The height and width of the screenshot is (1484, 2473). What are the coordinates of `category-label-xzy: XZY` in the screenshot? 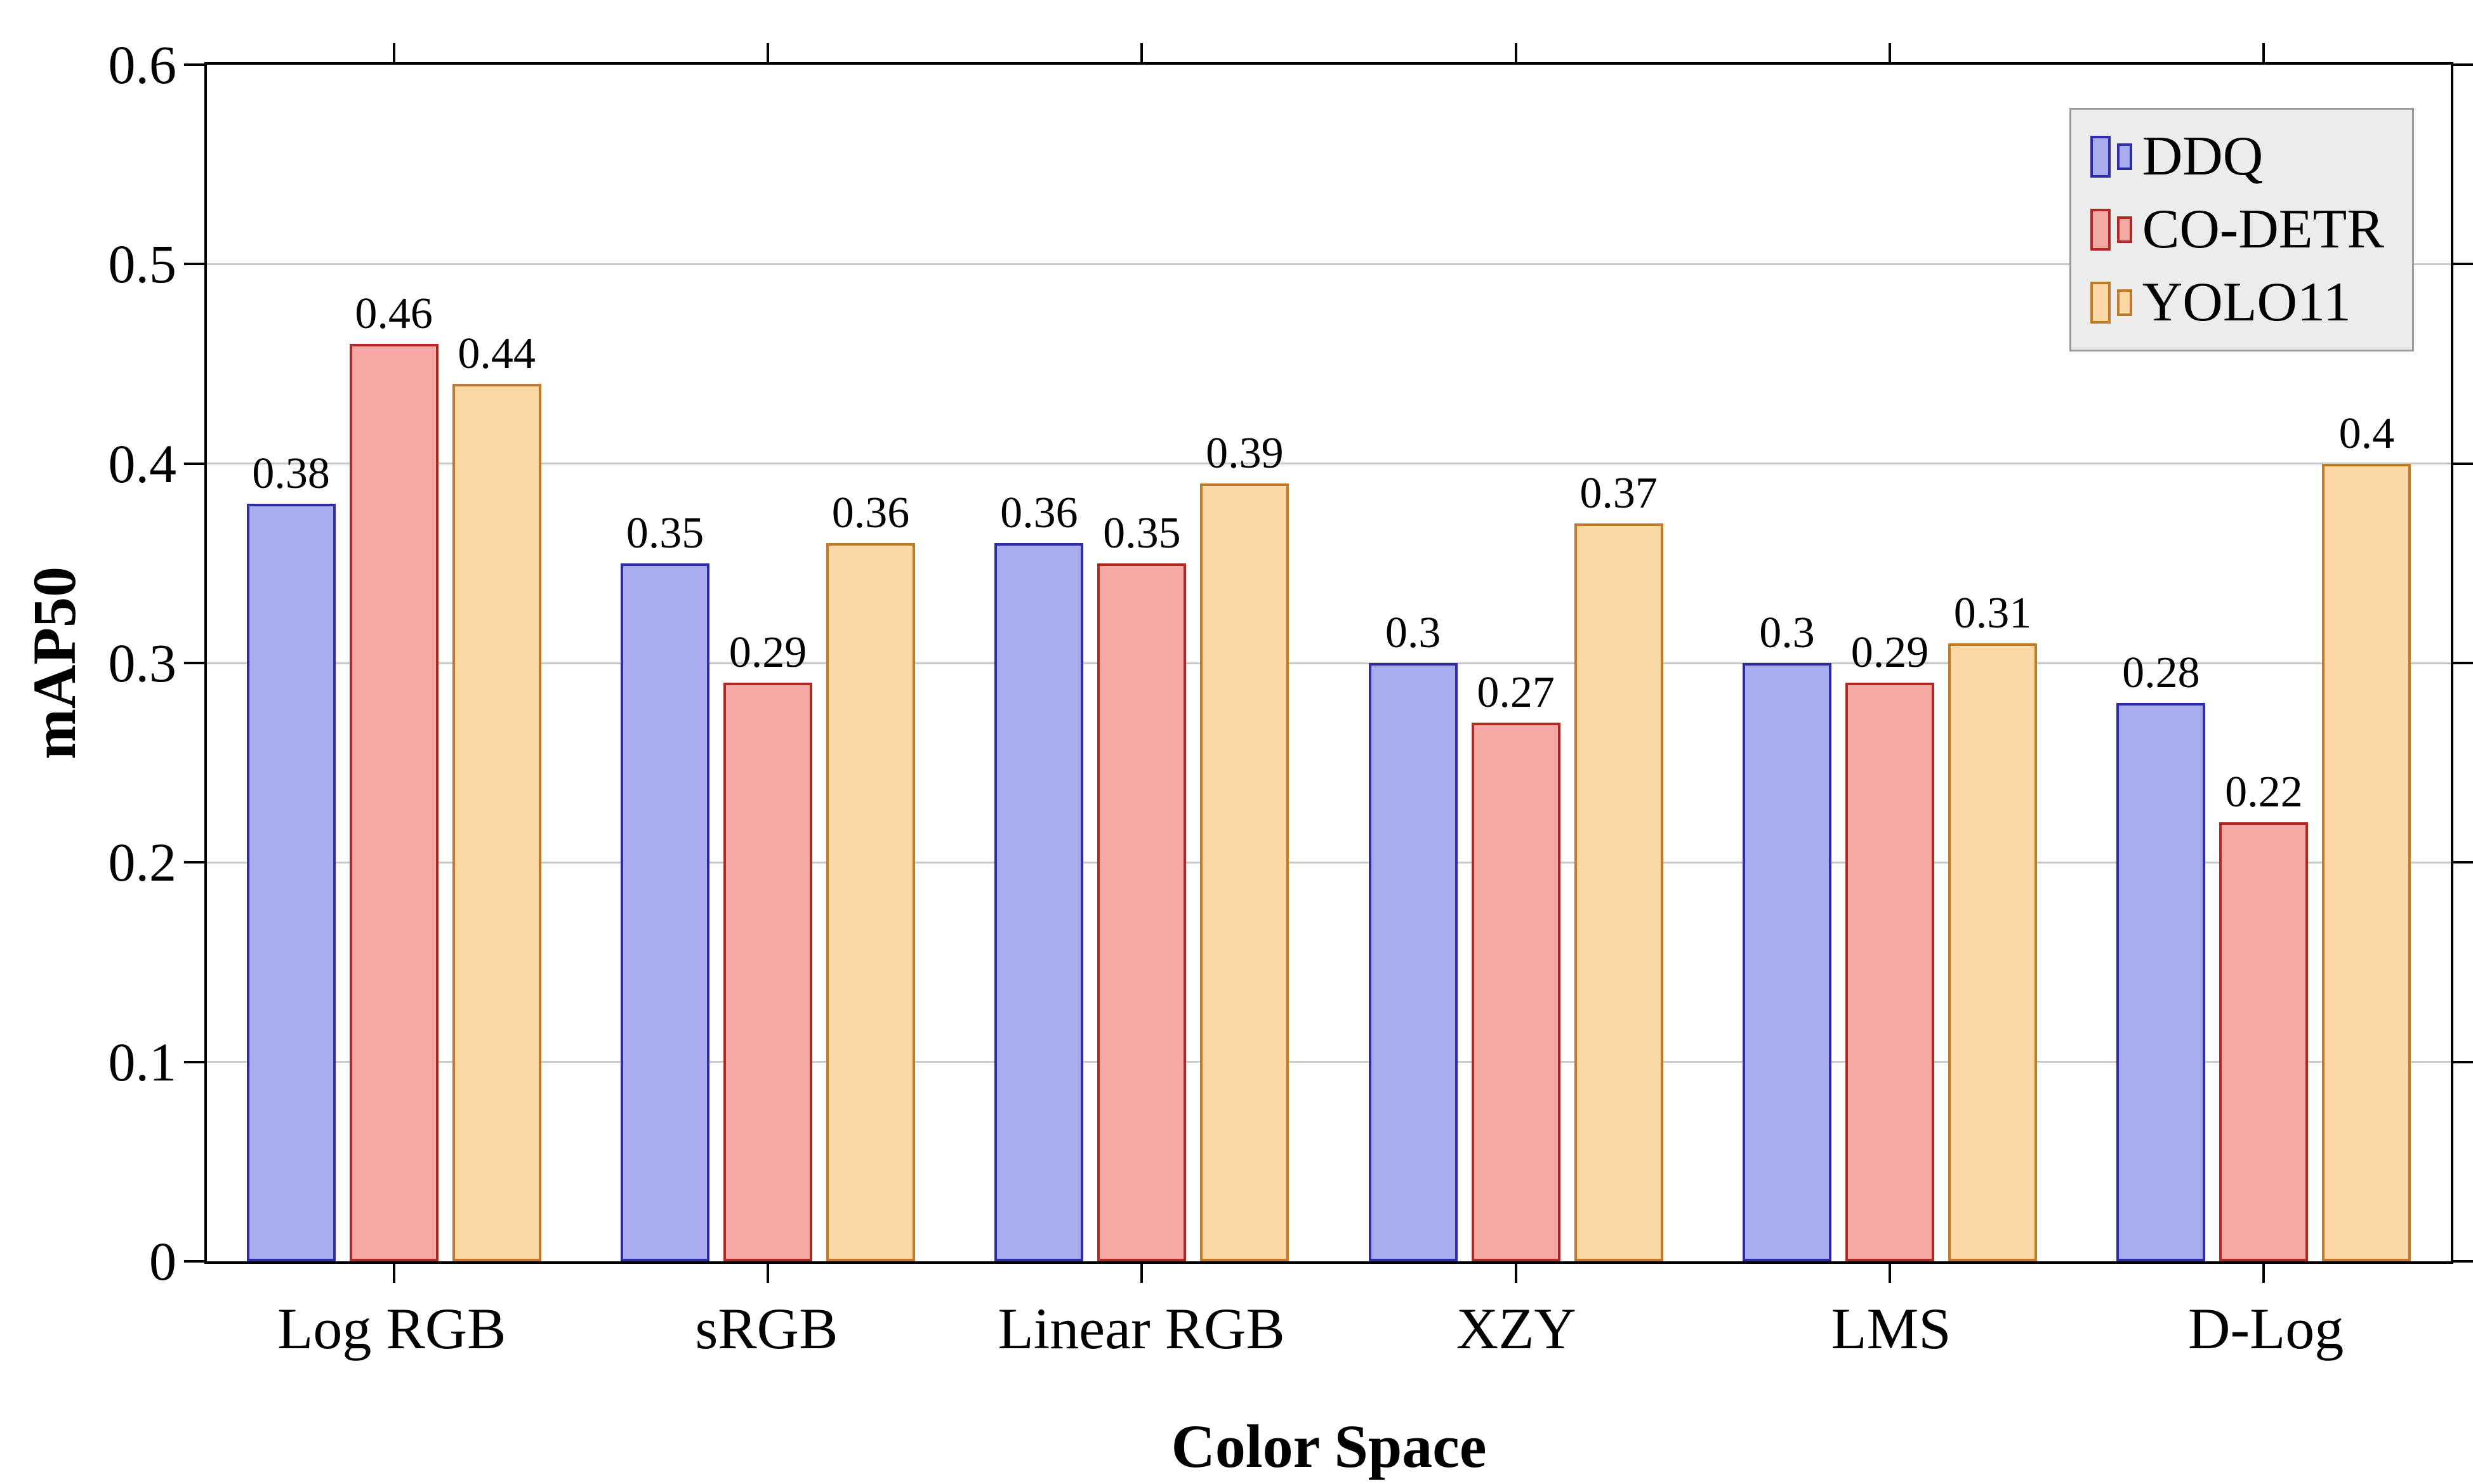 It's located at (1516, 1329).